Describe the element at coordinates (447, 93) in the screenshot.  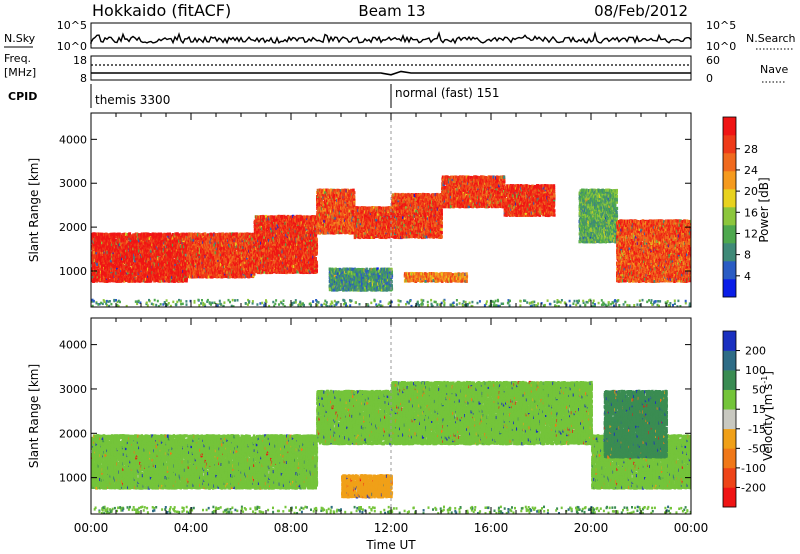
I see `cpid-segment-2: normal (fast) 151` at that location.